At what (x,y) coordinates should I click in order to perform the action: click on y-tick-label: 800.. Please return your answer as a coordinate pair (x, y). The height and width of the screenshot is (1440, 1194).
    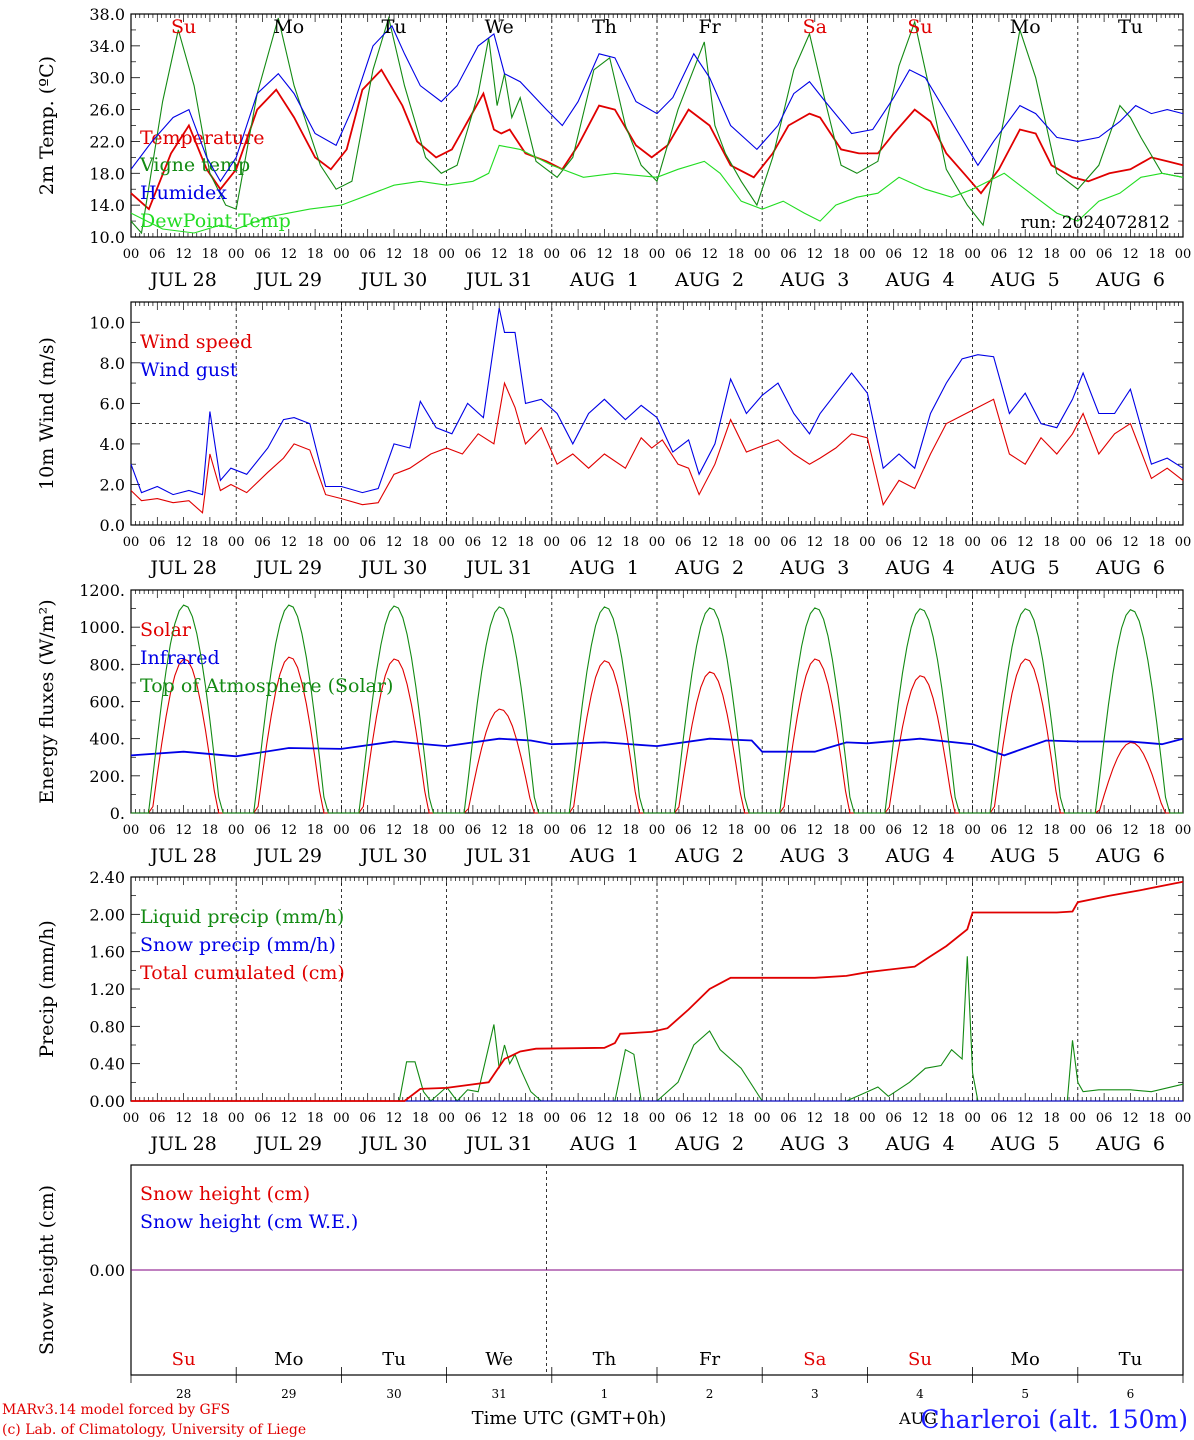
    Looking at the image, I should click on (107, 664).